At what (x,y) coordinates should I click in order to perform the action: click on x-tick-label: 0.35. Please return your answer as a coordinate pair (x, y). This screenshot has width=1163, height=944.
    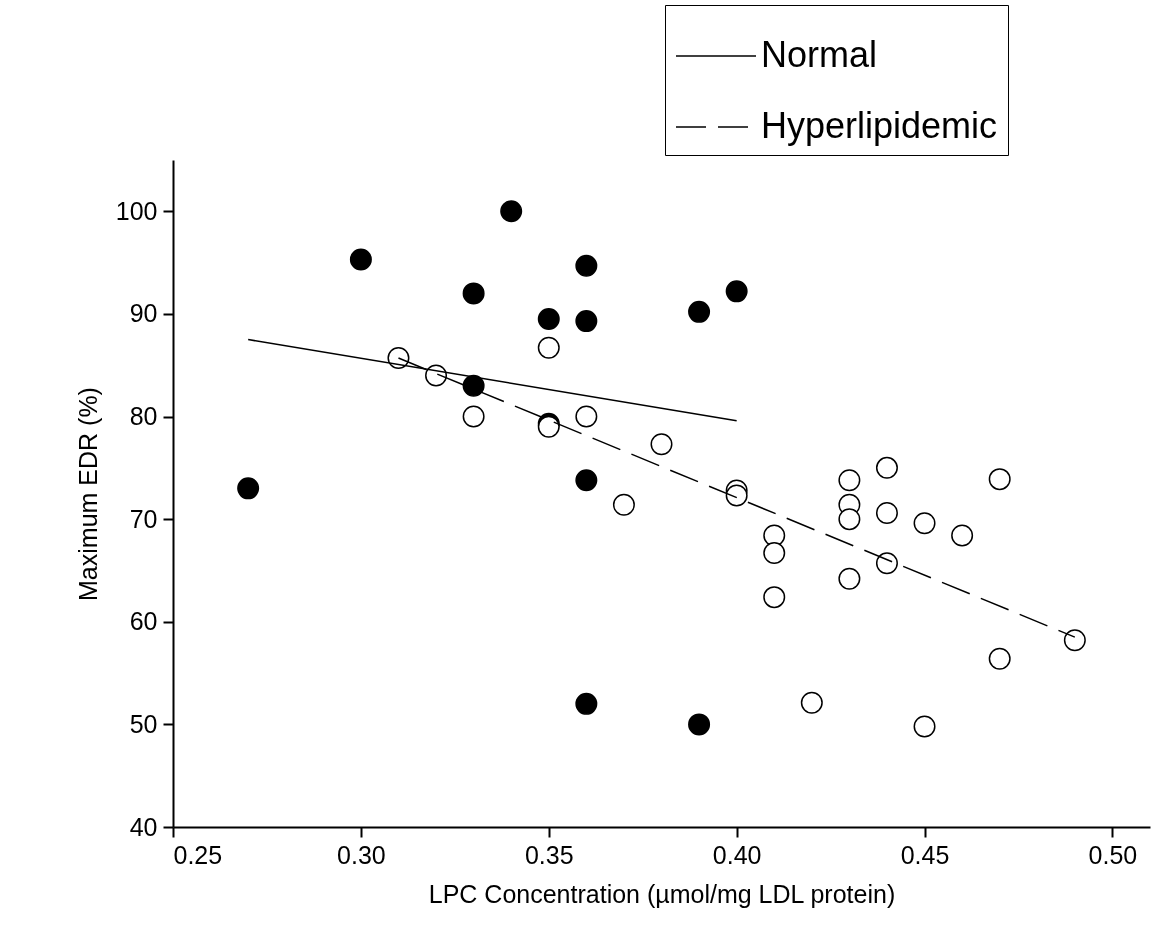
    Looking at the image, I should click on (549, 854).